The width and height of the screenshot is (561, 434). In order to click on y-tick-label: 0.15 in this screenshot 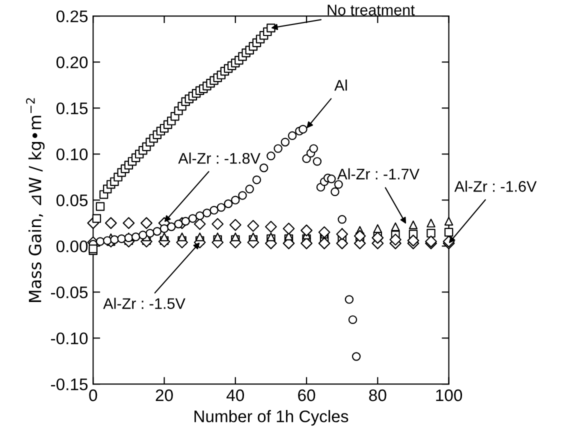, I will do `click(72, 108)`.